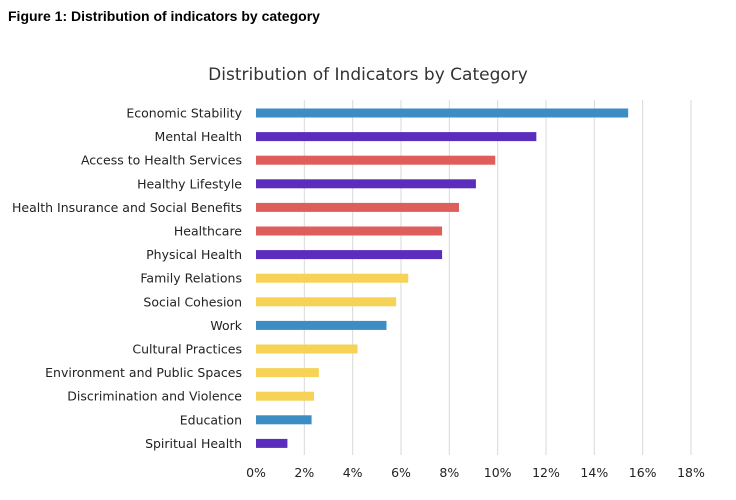 Image resolution: width=736 pixels, height=500 pixels. What do you see at coordinates (498, 472) in the screenshot?
I see `x-tick-label: 10%` at bounding box center [498, 472].